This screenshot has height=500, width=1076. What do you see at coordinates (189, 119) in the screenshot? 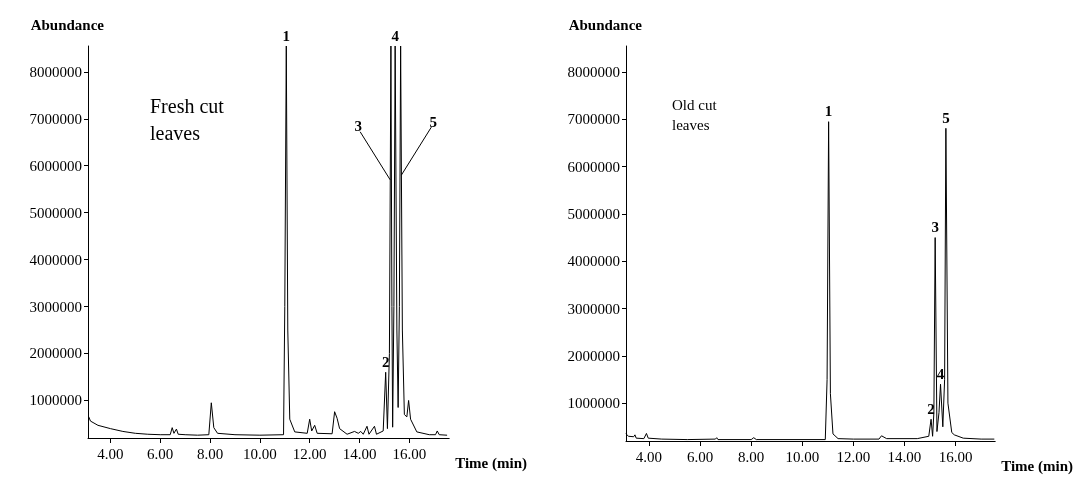
I see `annotation: Fresh cut leaves` at bounding box center [189, 119].